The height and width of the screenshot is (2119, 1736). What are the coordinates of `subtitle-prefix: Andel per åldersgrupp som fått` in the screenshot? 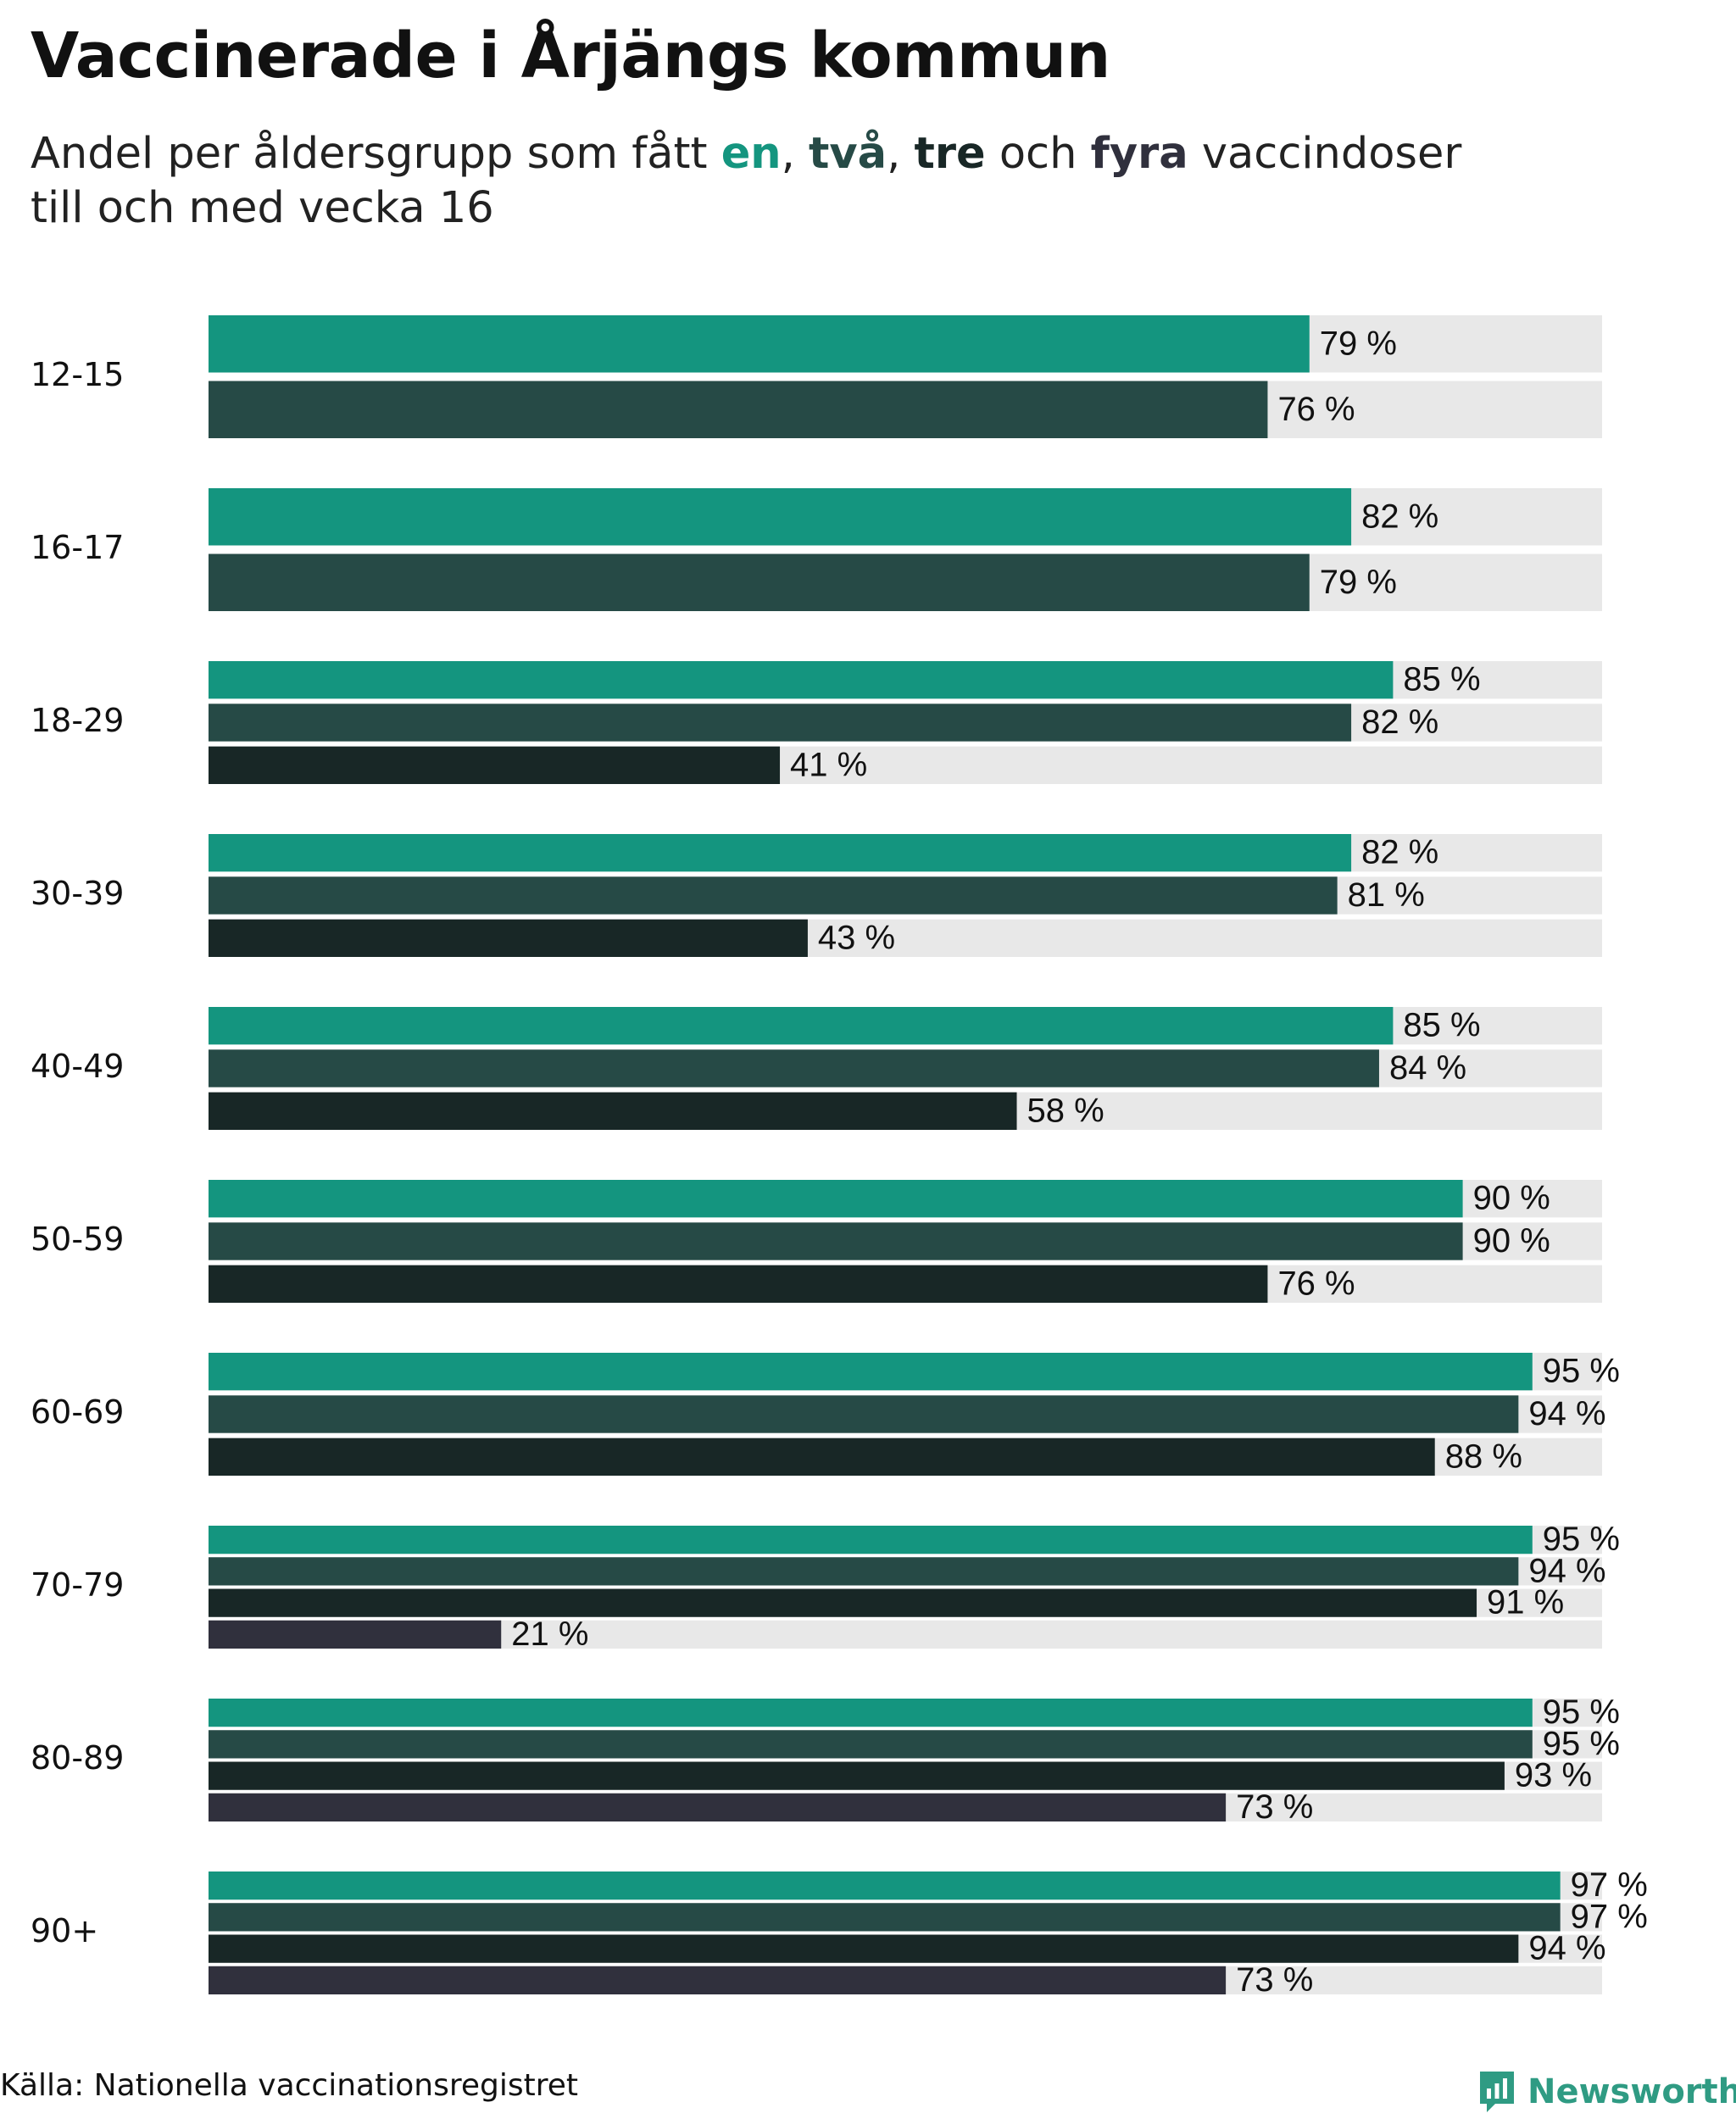 It's located at (376, 154).